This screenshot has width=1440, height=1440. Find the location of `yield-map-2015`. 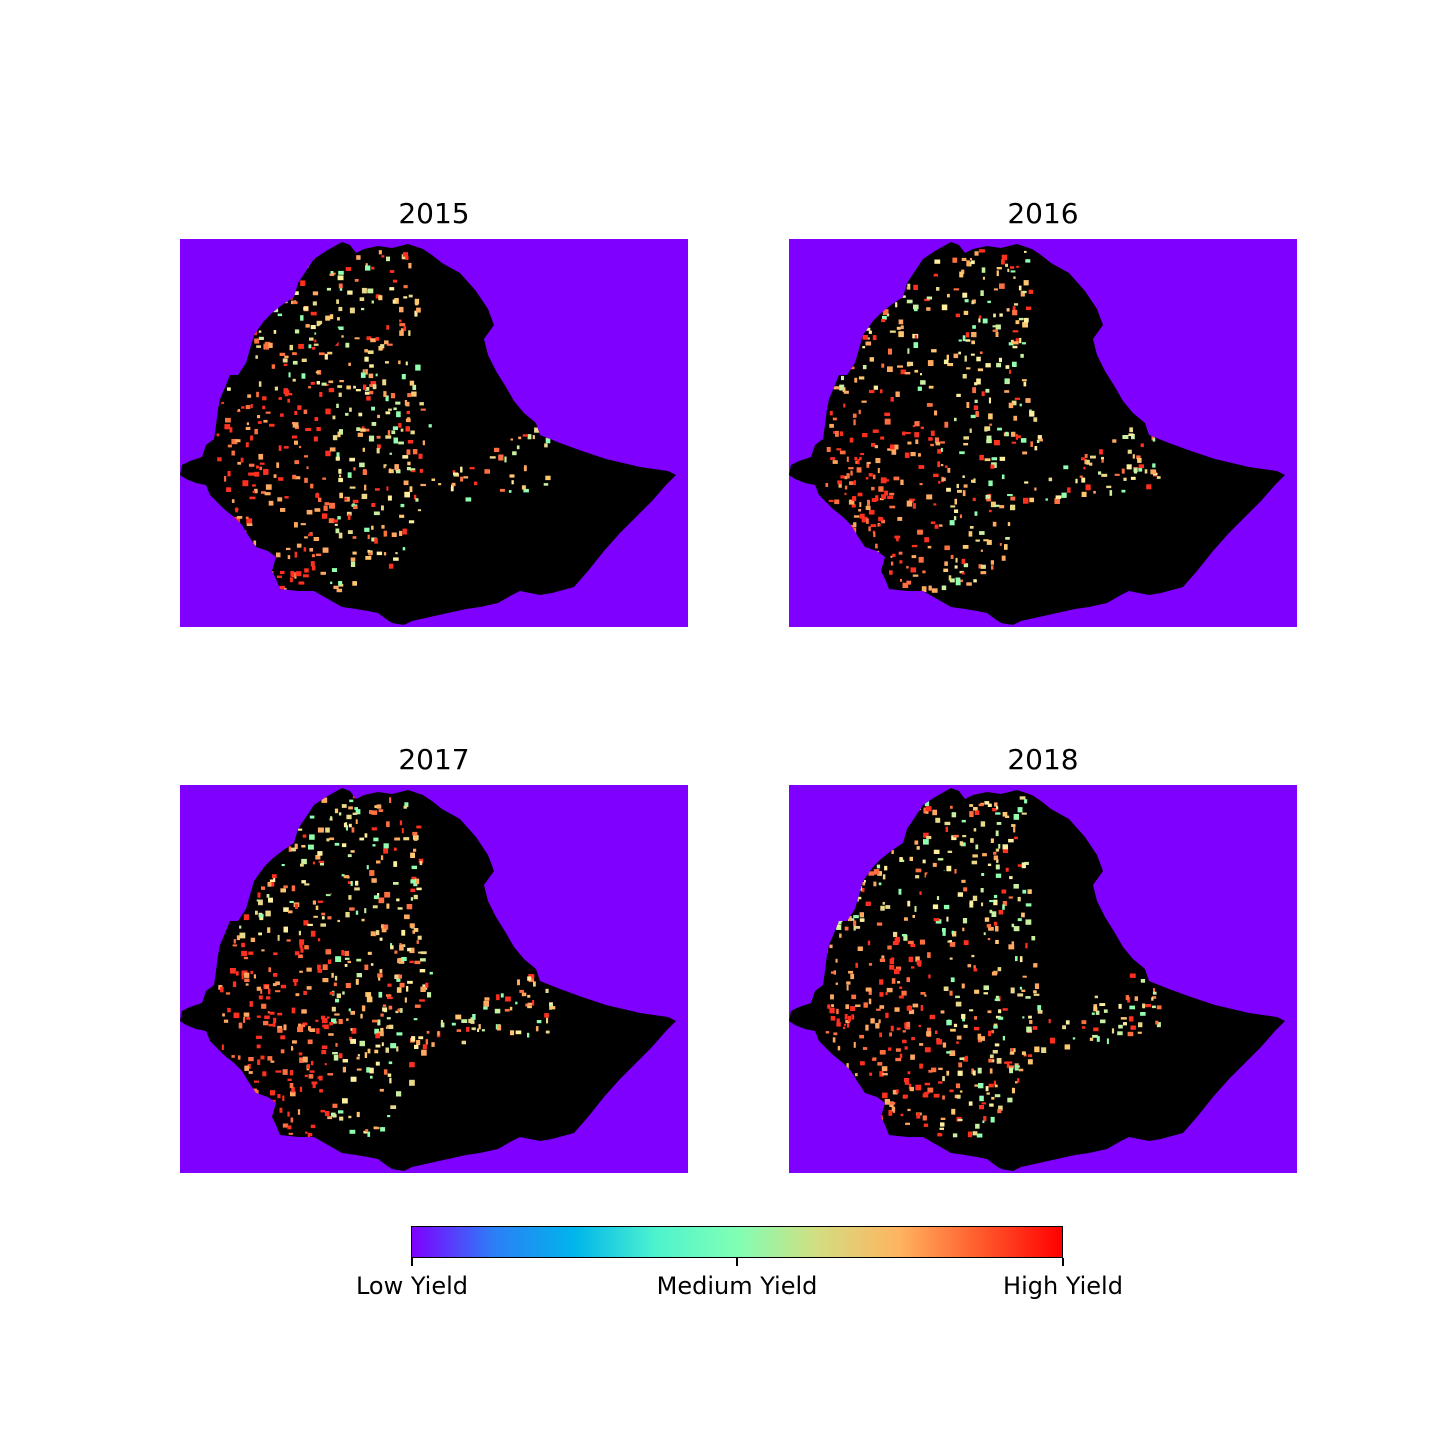

yield-map-2015 is located at coordinates (434, 433).